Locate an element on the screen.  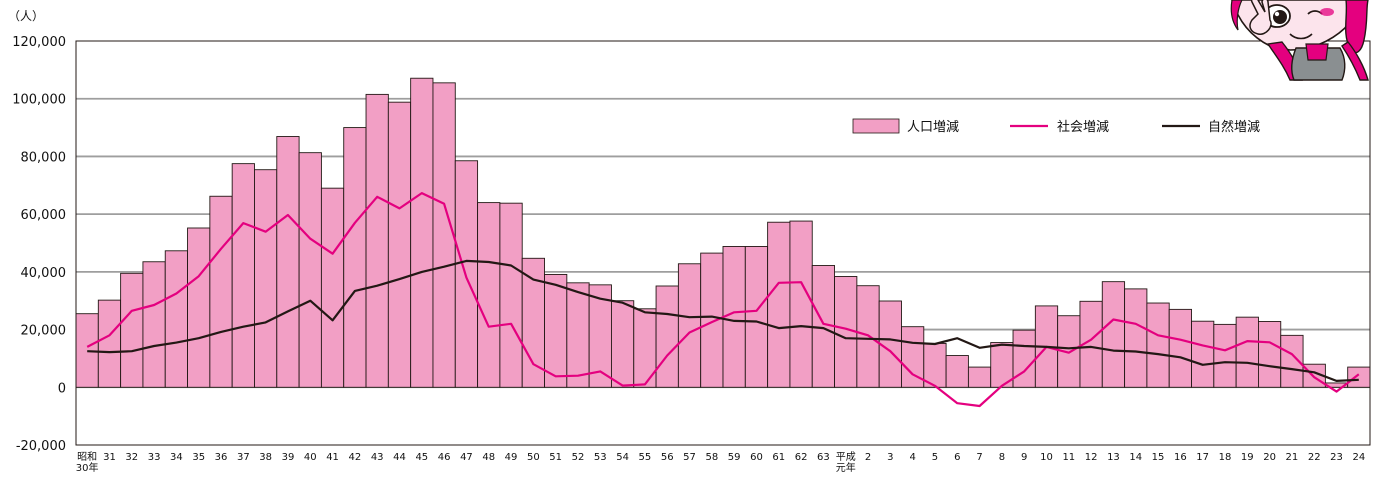
x-tick-label: 32 is located at coordinates (131, 457).